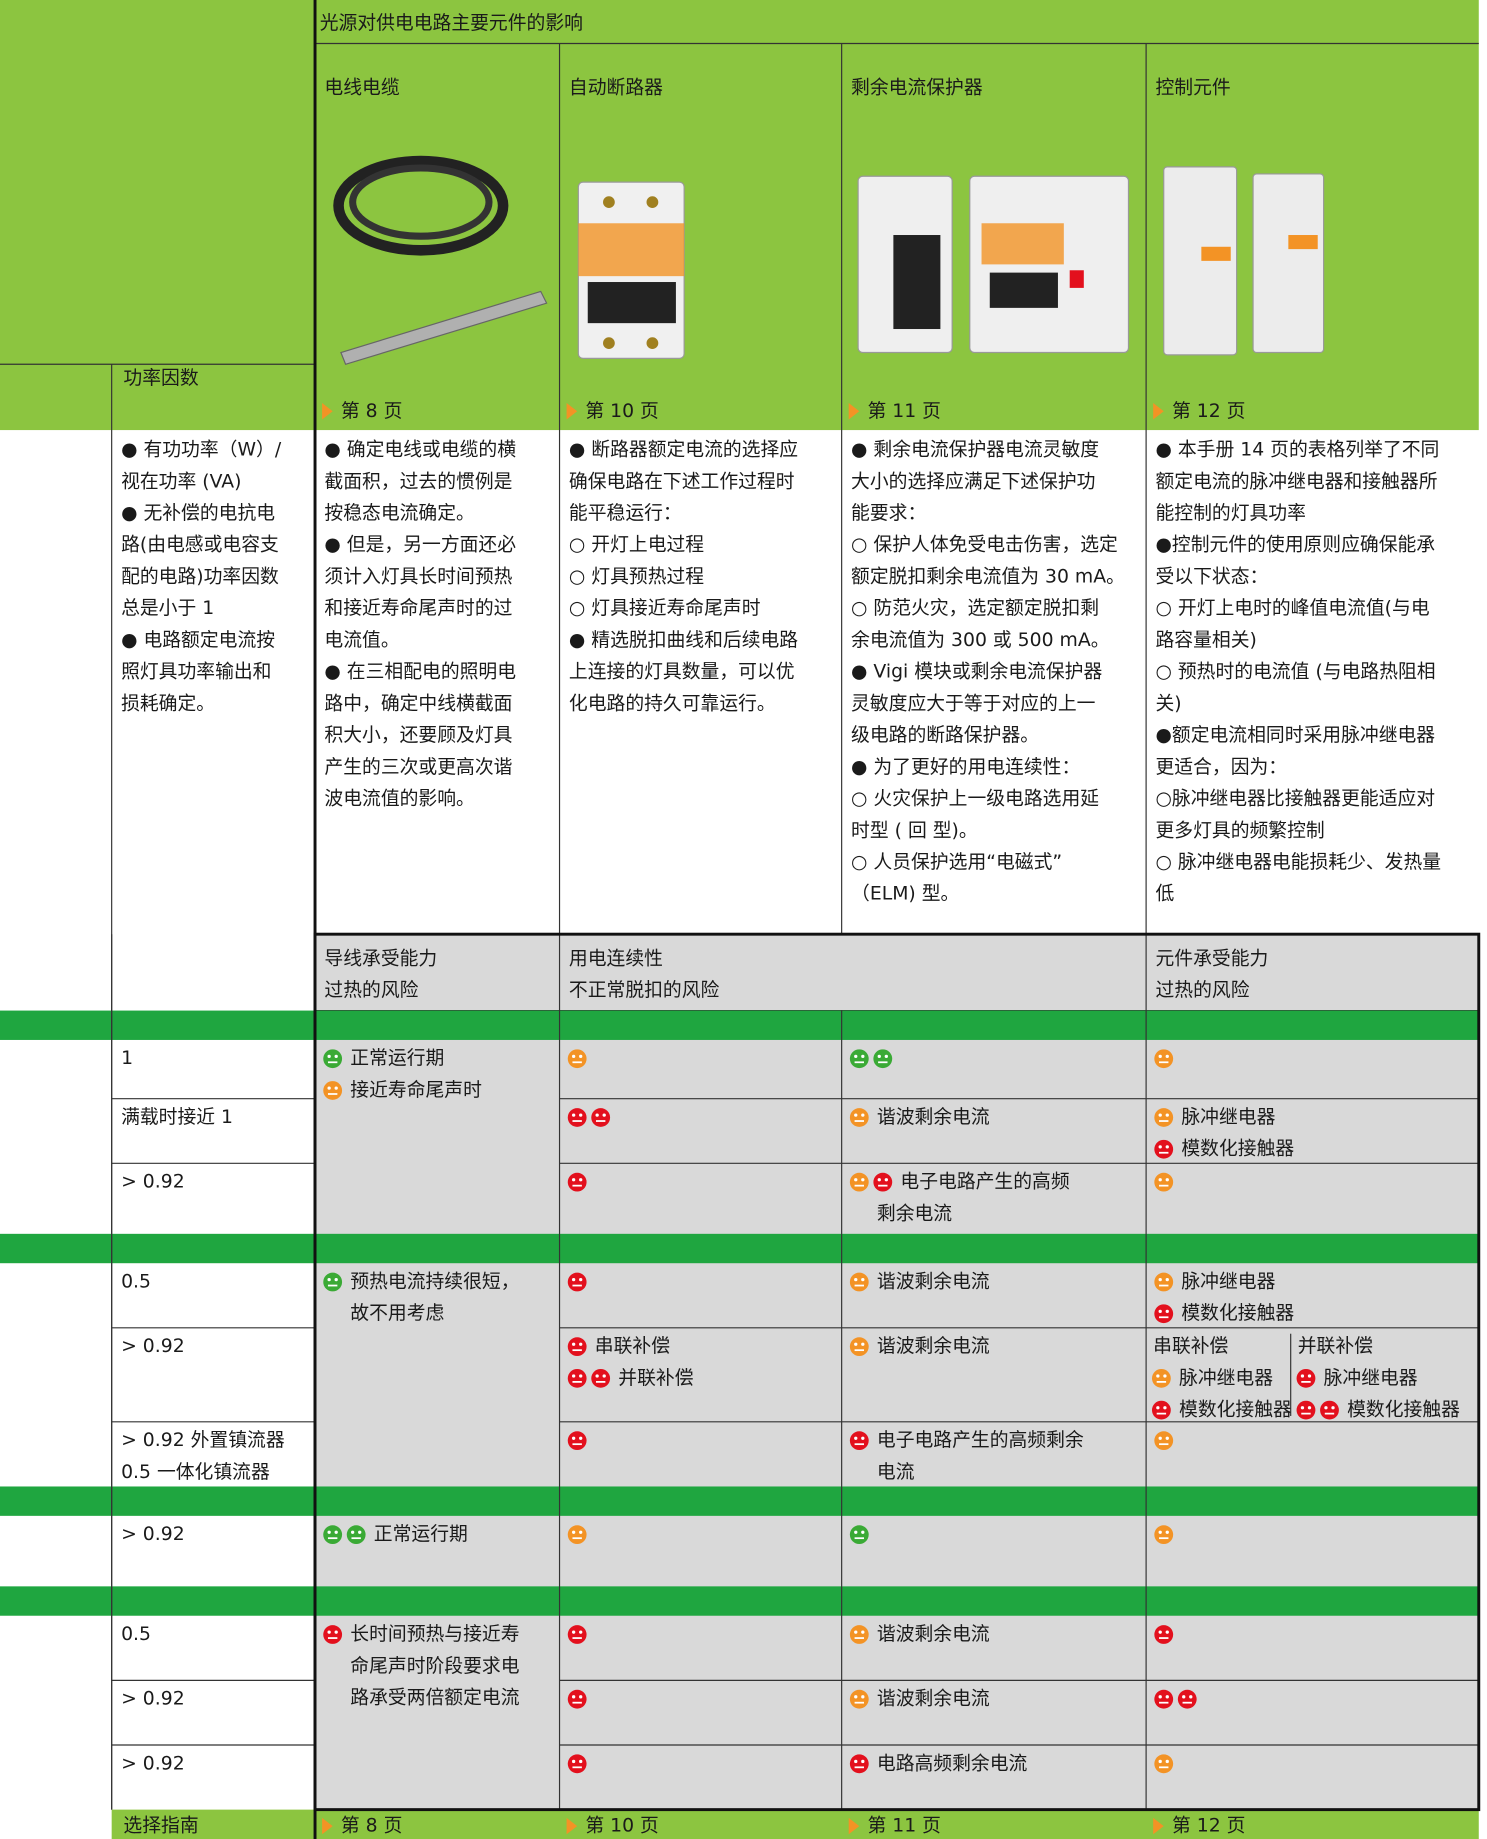 The width and height of the screenshot is (1487, 1839). What do you see at coordinates (973, 703) in the screenshot?
I see `description-line: 灵敏度应大于等于对应的上一` at bounding box center [973, 703].